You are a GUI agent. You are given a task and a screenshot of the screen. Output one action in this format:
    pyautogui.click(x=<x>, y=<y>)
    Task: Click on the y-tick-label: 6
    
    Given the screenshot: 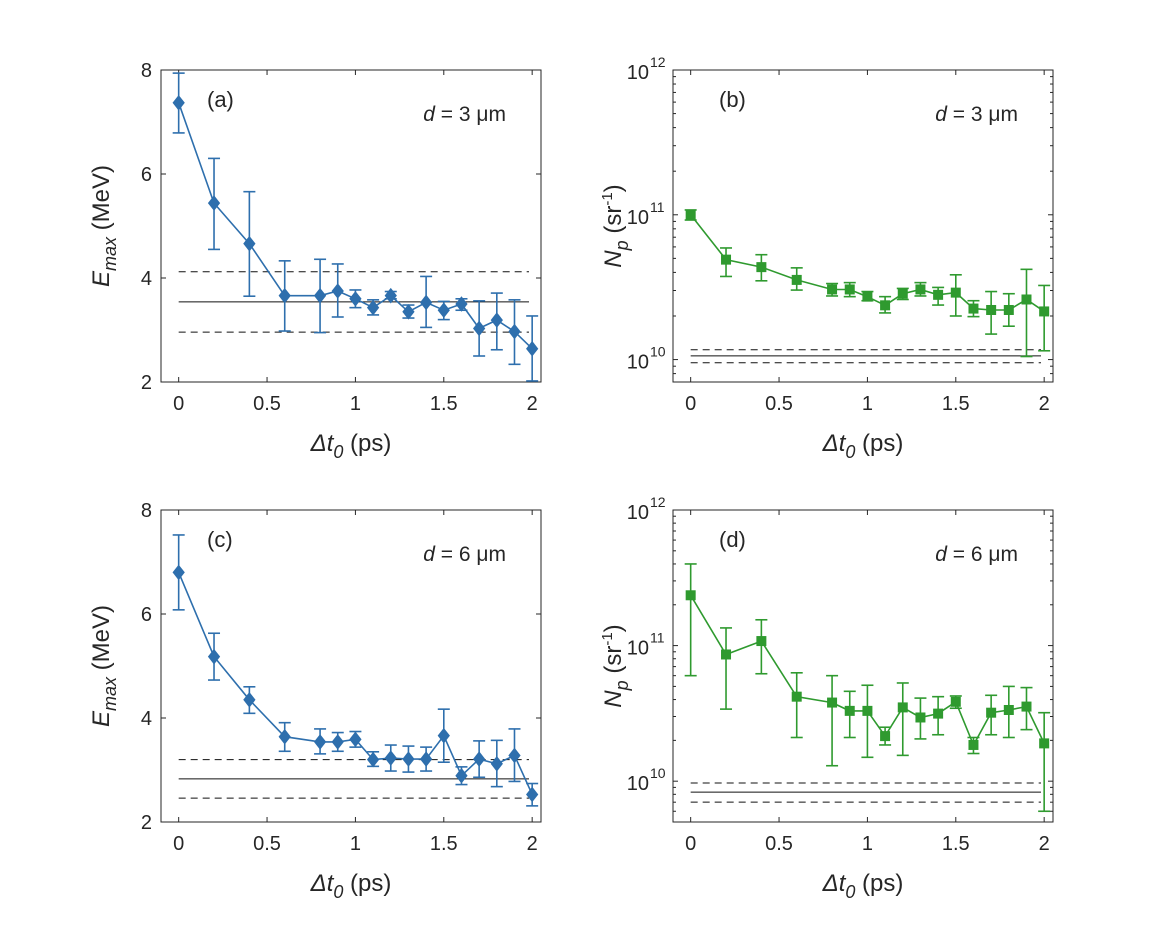 What is the action you would take?
    pyautogui.click(x=146, y=615)
    